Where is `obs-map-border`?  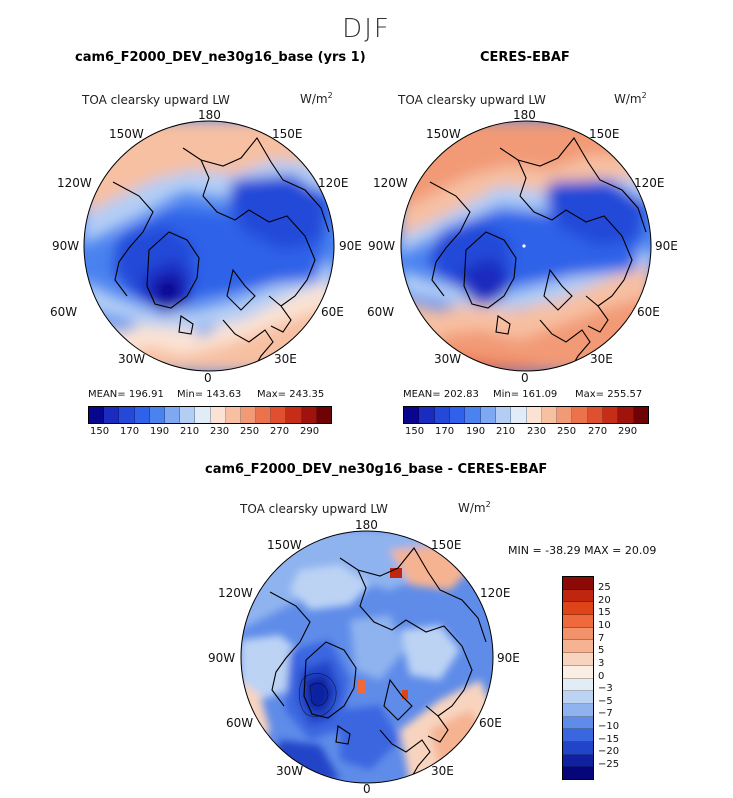 obs-map-border is located at coordinates (526, 246).